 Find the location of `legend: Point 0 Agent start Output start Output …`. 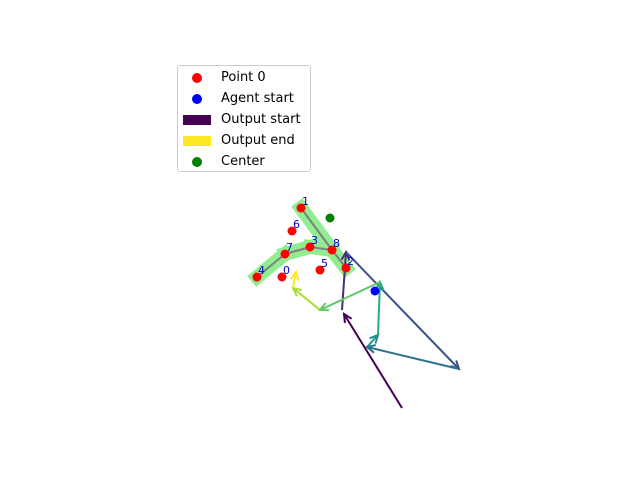

legend: Point 0 Agent start Output start Output … is located at coordinates (244, 118).